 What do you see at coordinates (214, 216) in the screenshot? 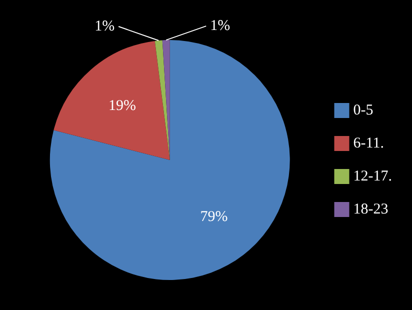
I see `data-label: 79%` at bounding box center [214, 216].